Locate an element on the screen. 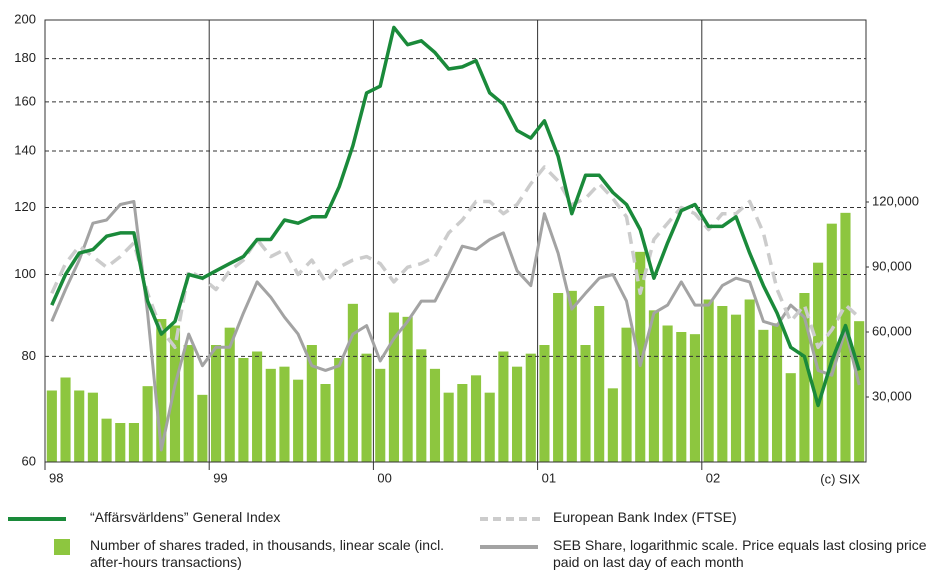  y-tick-label: 80 is located at coordinates (29, 355).